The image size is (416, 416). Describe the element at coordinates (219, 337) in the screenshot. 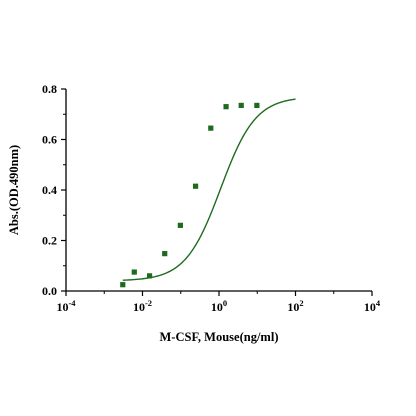

I see `x-axis-title: M-CSF, Mouse(ng/ml)` at that location.